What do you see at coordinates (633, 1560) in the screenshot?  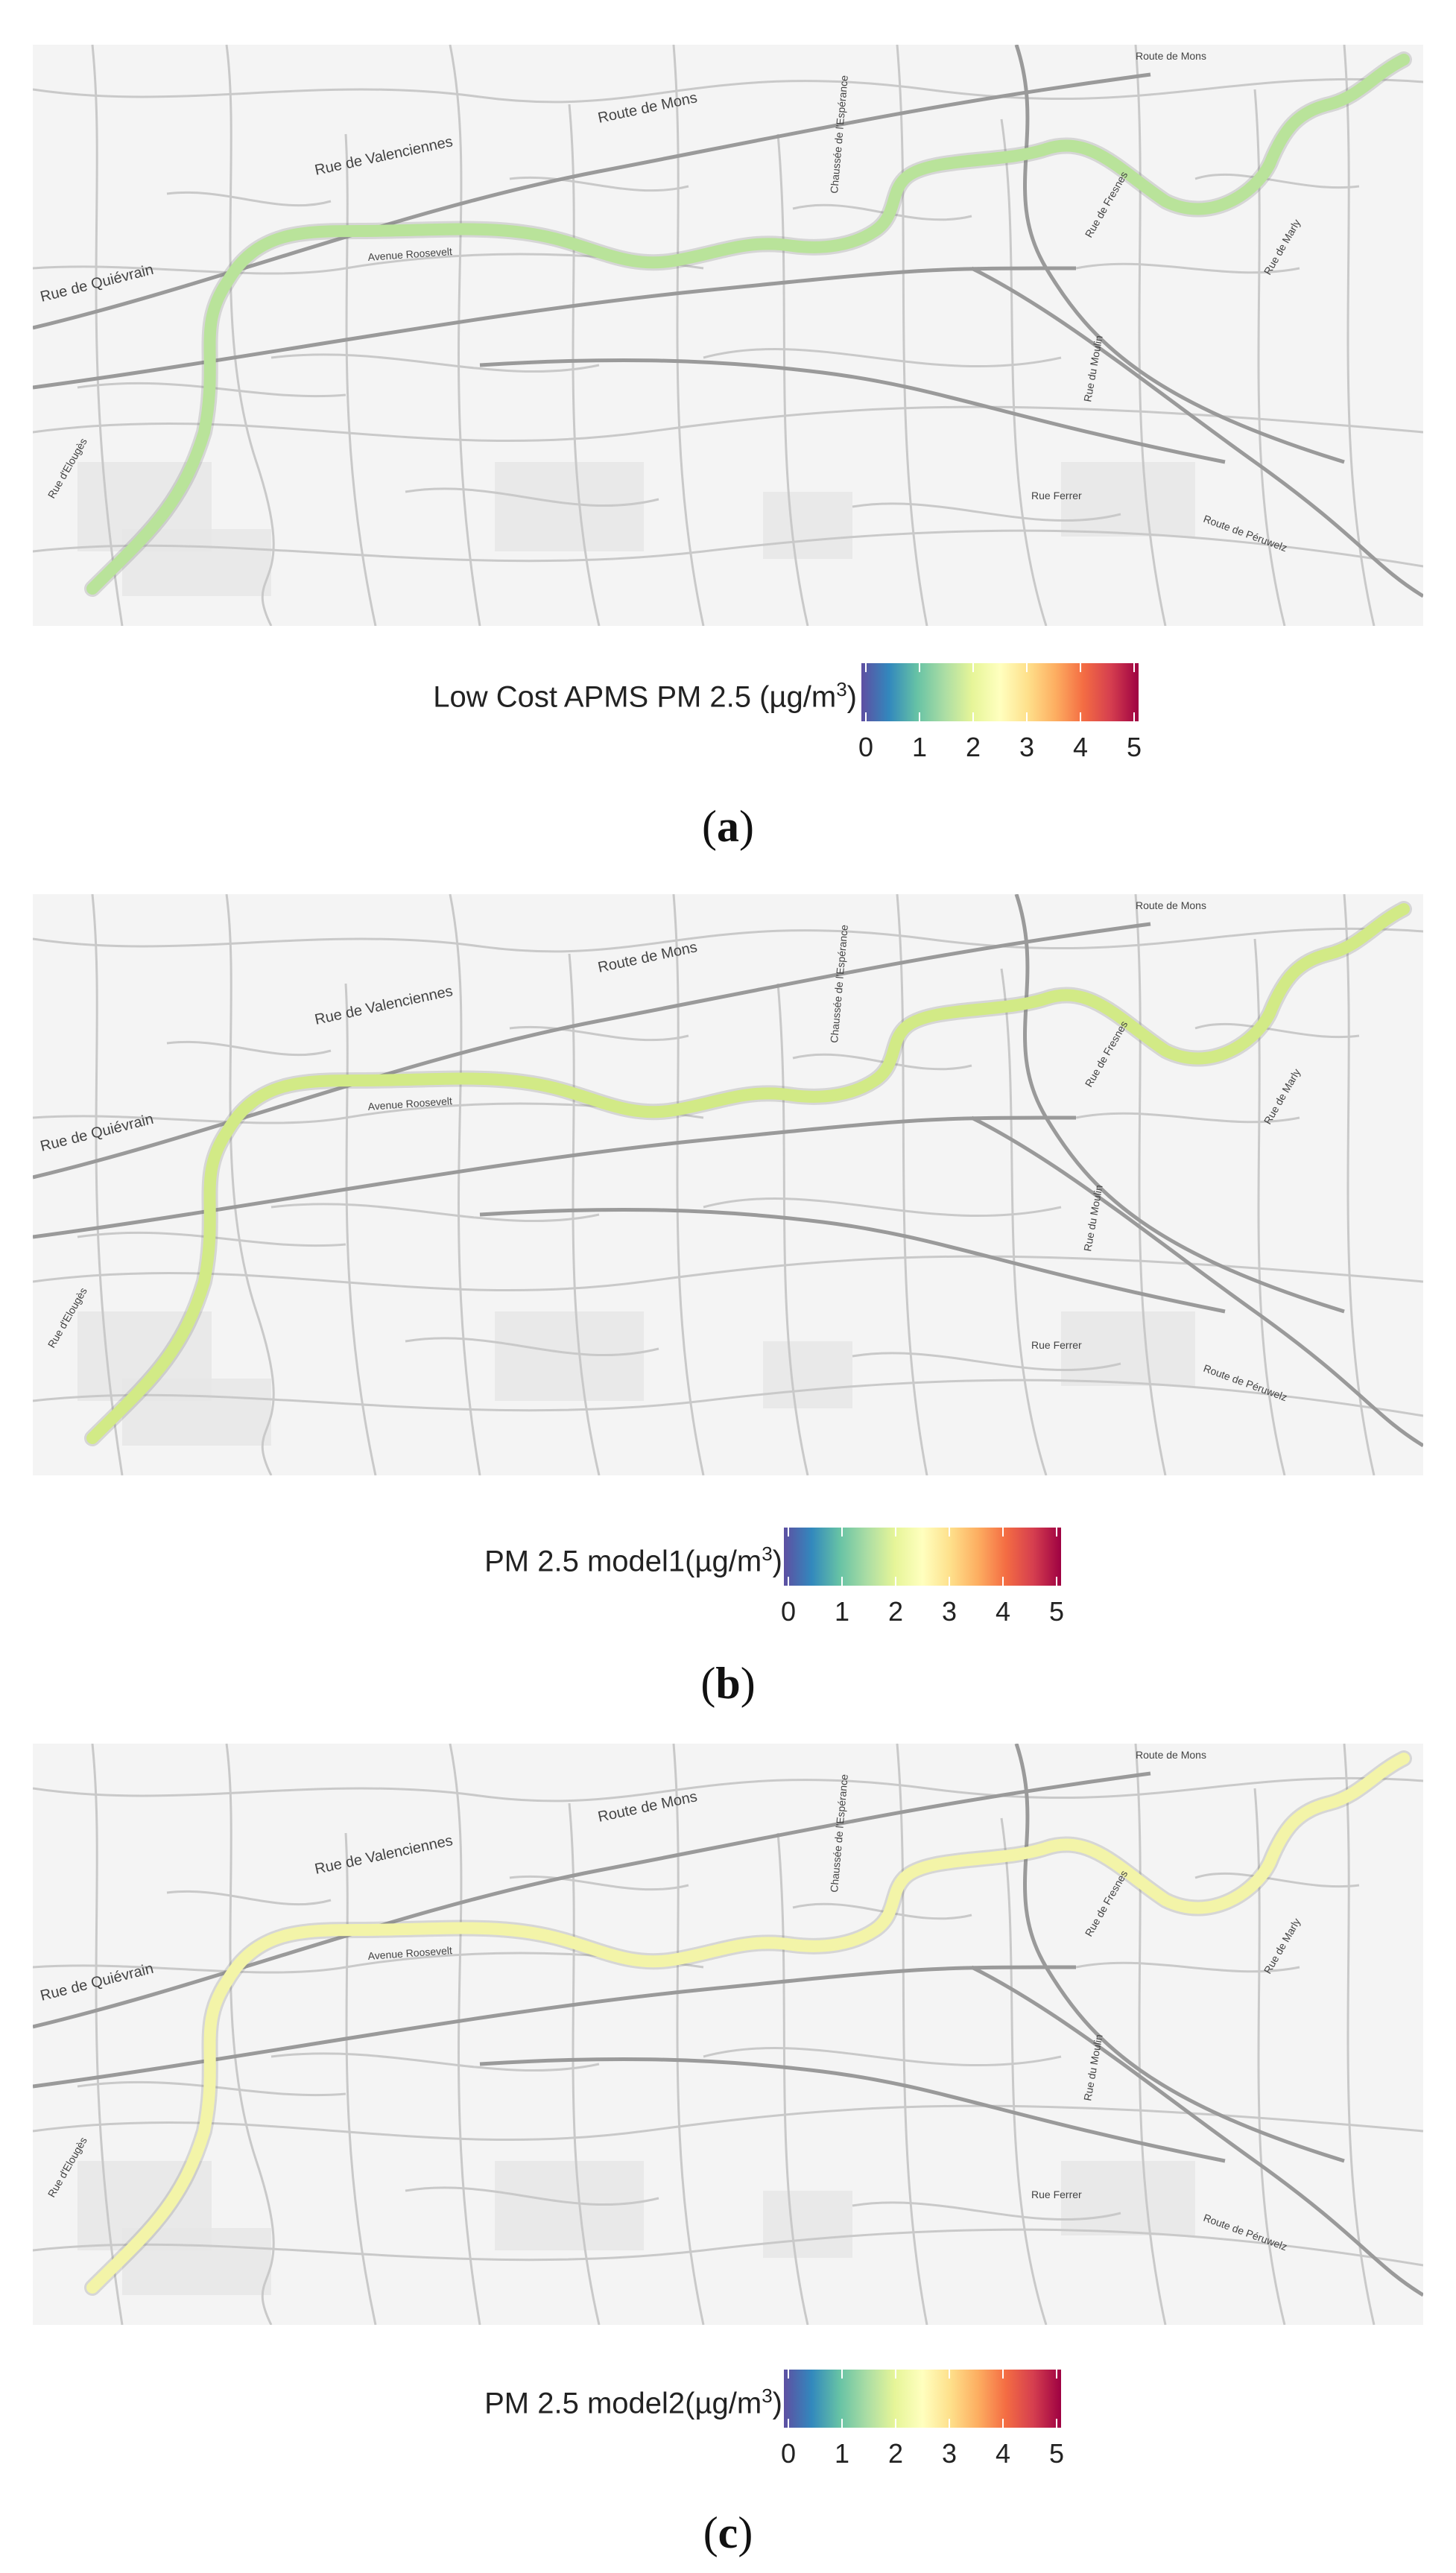 I see `legend-title-b: PM 2.5 model1(µg/m3)` at bounding box center [633, 1560].